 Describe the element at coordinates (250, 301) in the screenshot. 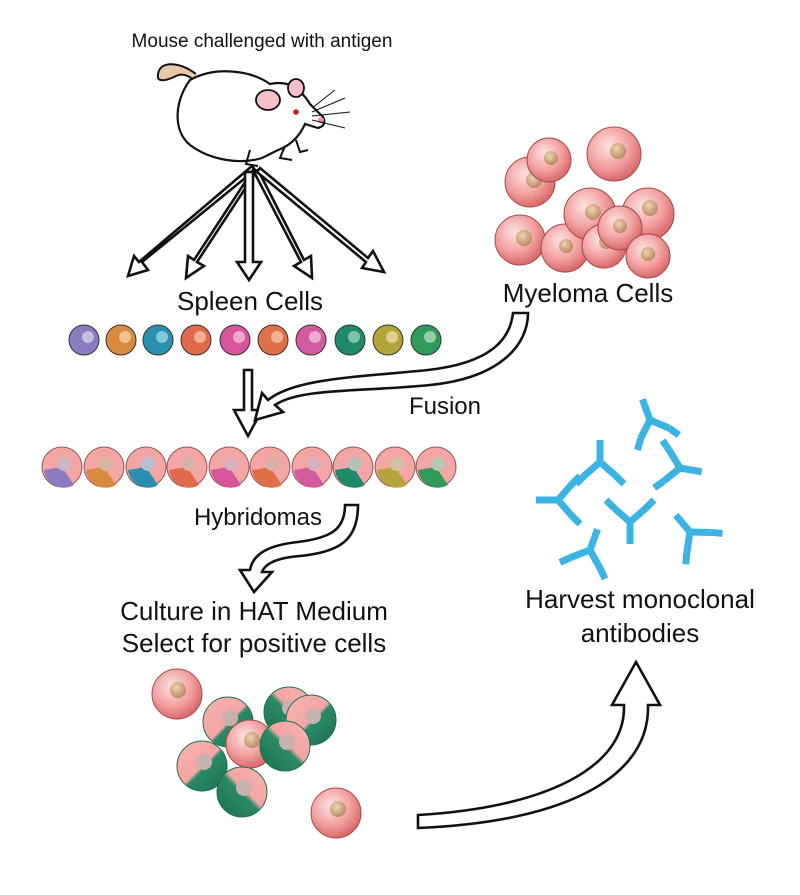

I see `spleen-cells-label: Spleen Cells` at that location.